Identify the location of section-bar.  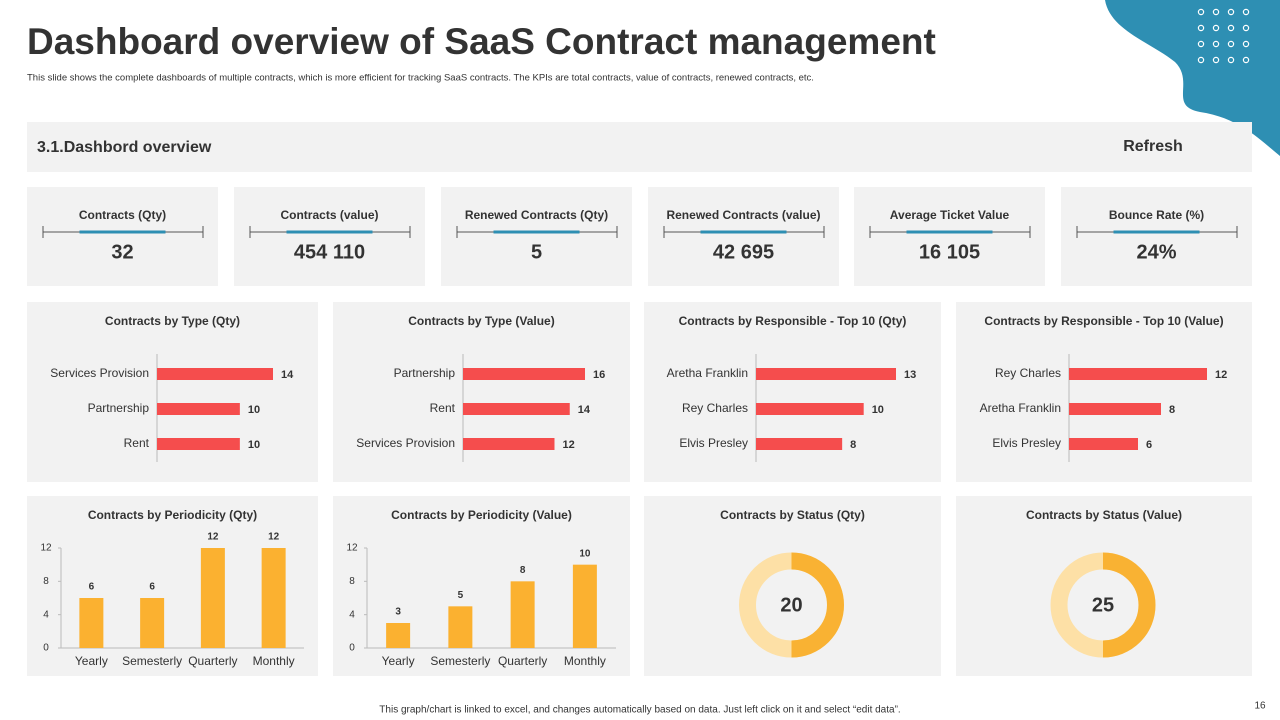
(639, 147).